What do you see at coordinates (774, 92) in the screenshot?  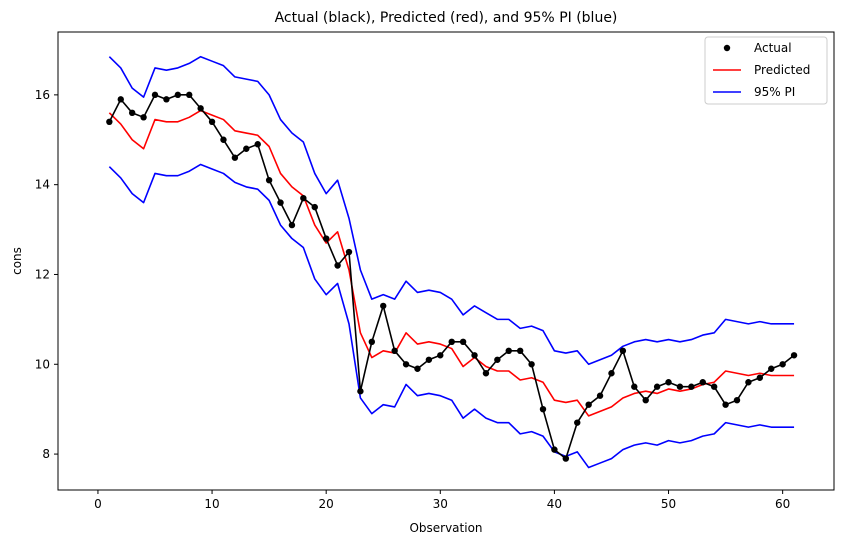 I see `legend-label: 95% PI` at bounding box center [774, 92].